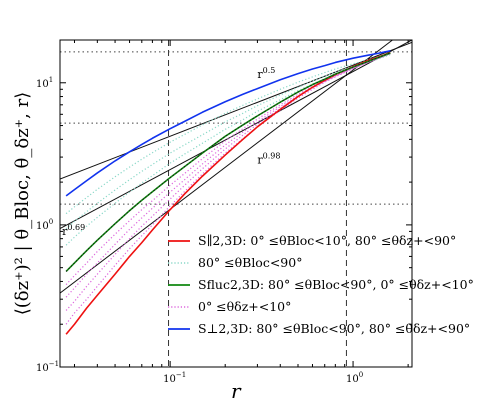 This screenshot has height=409, width=485. I want to click on legend-label-4: S⊥2,3D: 80° ≤θBloc<90°, 80° ≤θδz+<90°, so click(334, 328).